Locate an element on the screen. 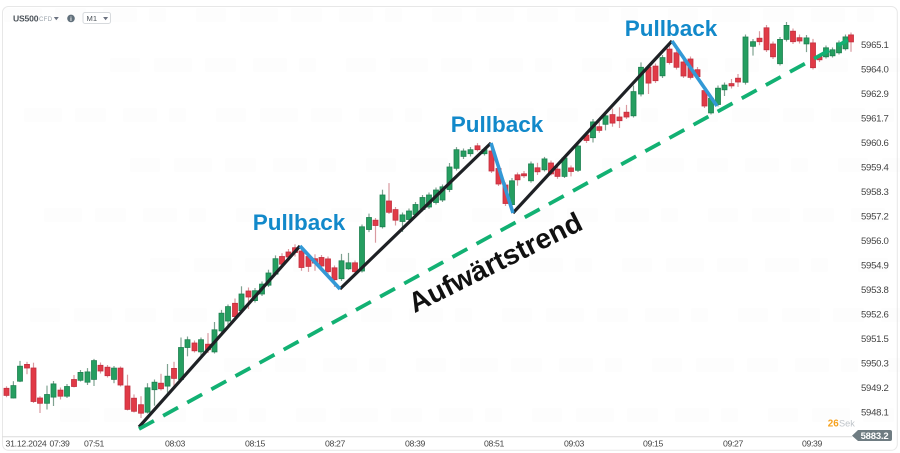 The image size is (900, 453). svg-text: Sek is located at coordinates (847, 424).